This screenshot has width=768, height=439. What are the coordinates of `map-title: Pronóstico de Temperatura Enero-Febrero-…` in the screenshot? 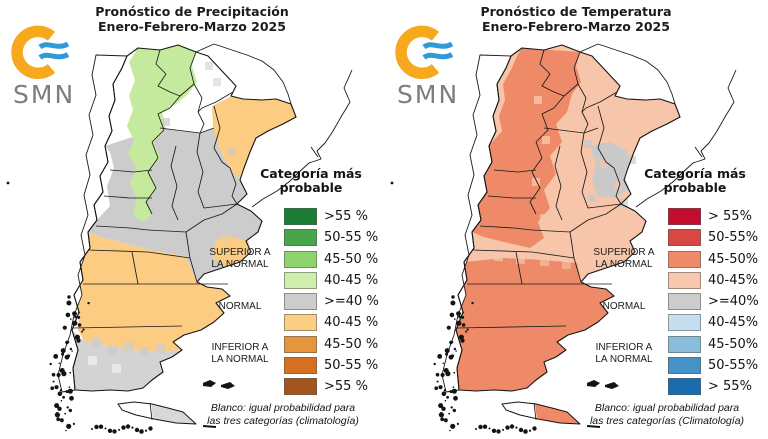 It's located at (576, 19).